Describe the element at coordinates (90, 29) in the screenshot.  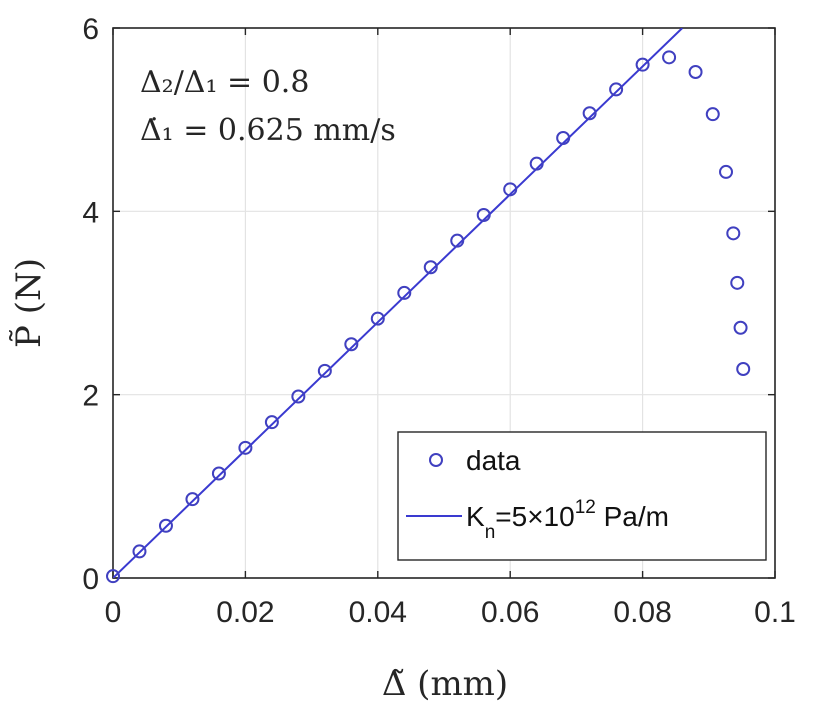
I see `y-tick-label: 6` at that location.